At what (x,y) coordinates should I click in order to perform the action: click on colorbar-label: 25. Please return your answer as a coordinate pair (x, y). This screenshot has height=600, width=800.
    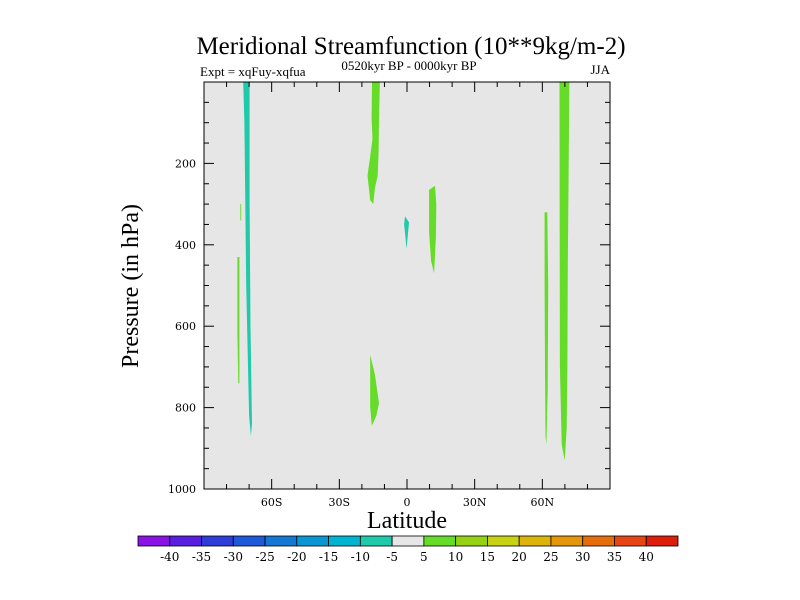
    Looking at the image, I should click on (550, 557).